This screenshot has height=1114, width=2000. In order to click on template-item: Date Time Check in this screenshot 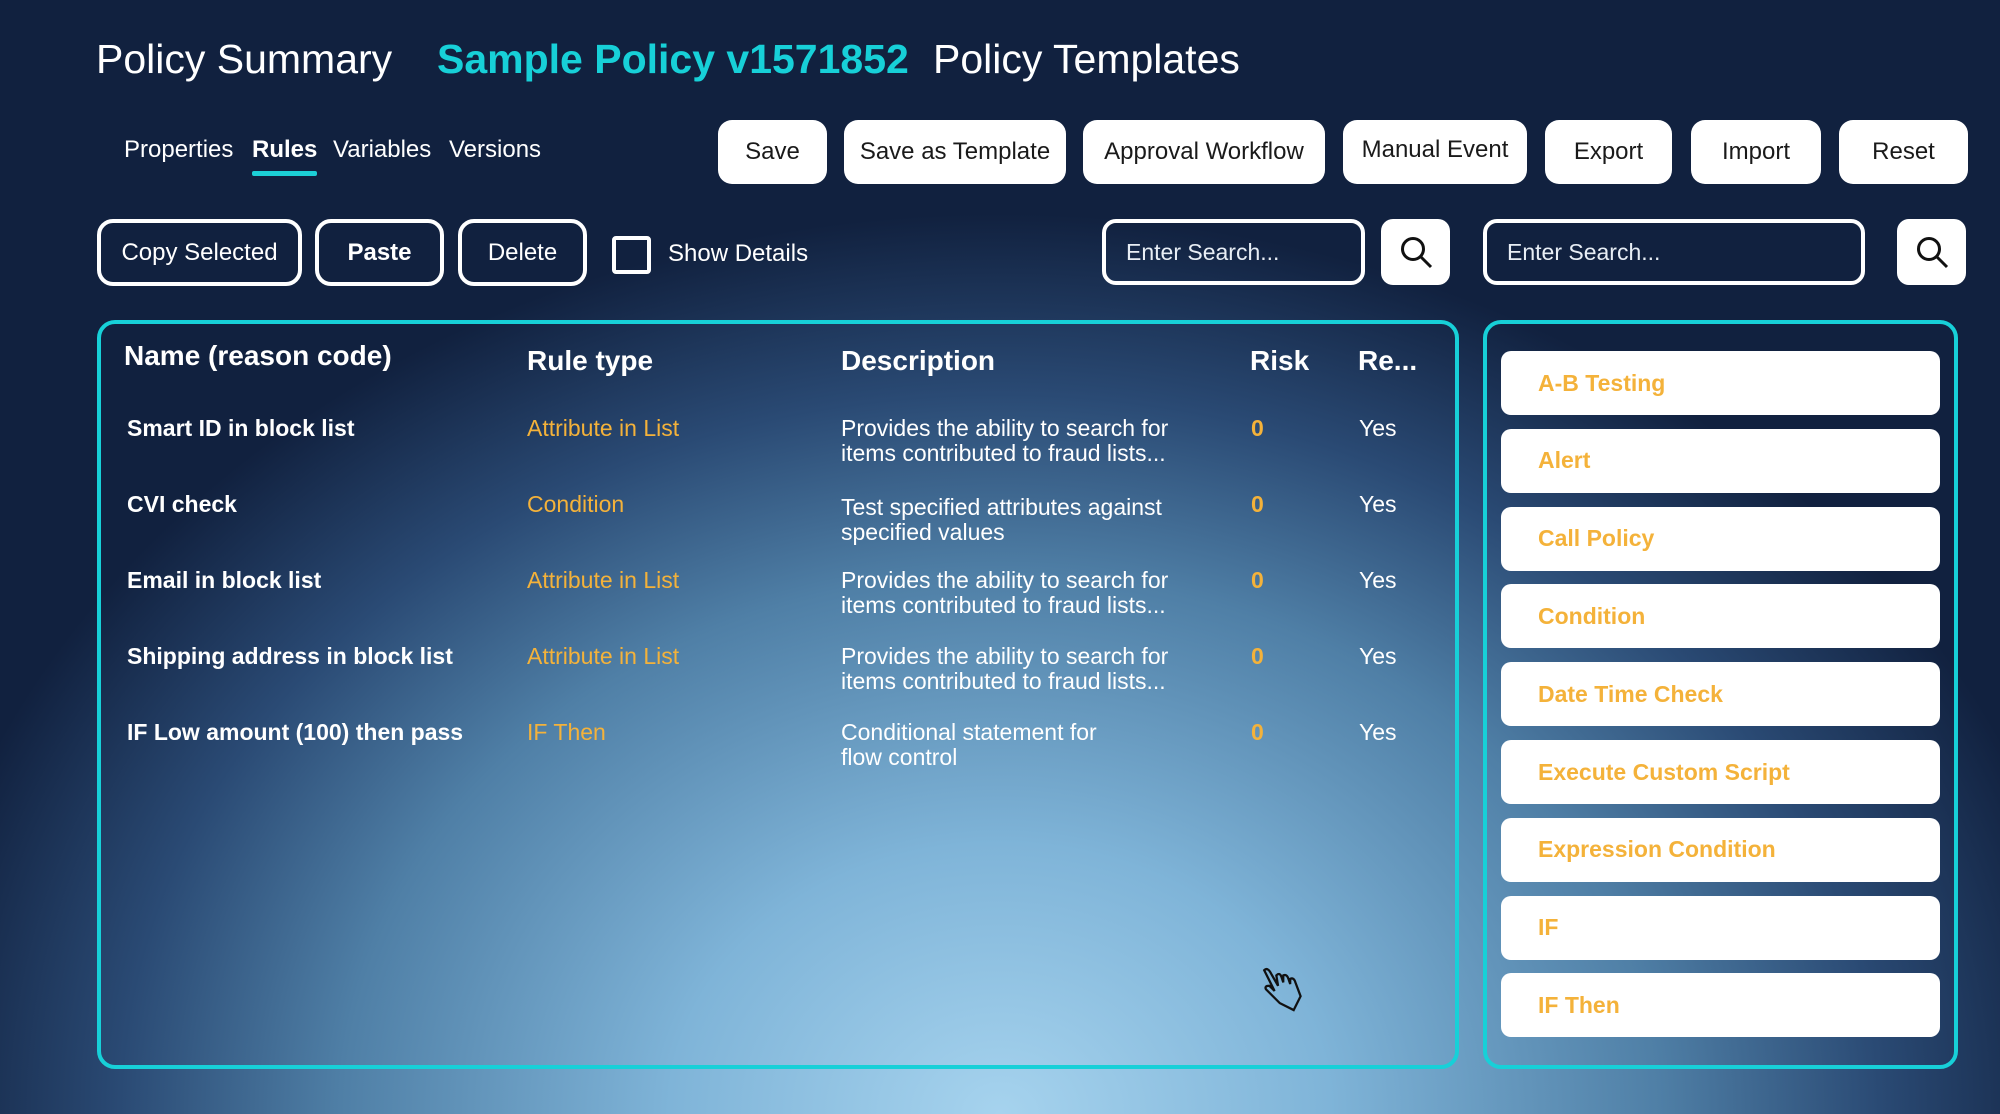, I will do `click(1720, 694)`.